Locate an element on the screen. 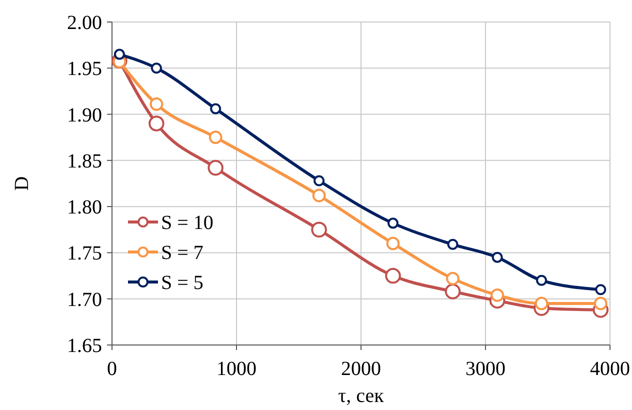 This screenshot has height=410, width=632. y-tick-label: 1.80 is located at coordinates (84, 207).